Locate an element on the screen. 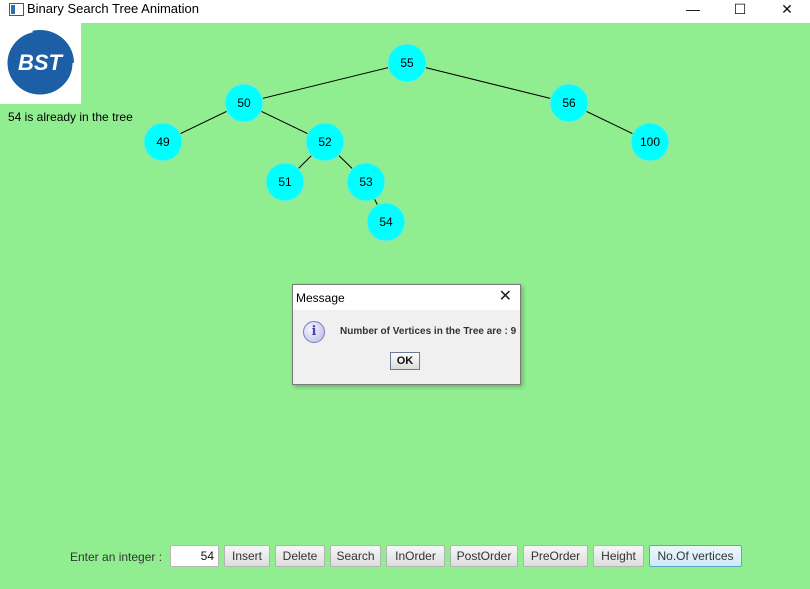  node-label: 53 is located at coordinates (366, 182).